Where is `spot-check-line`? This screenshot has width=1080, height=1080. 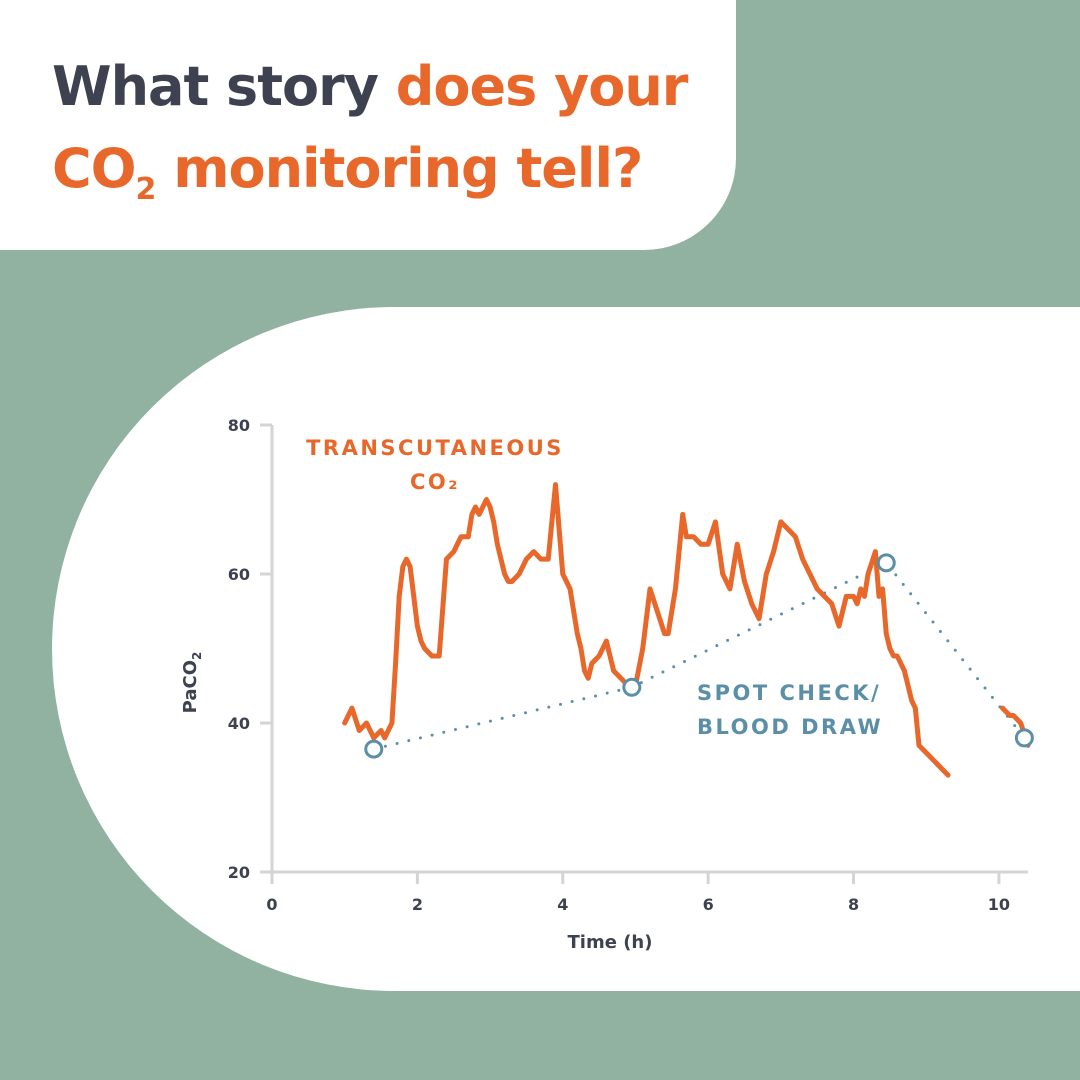 spot-check-line is located at coordinates (699, 655).